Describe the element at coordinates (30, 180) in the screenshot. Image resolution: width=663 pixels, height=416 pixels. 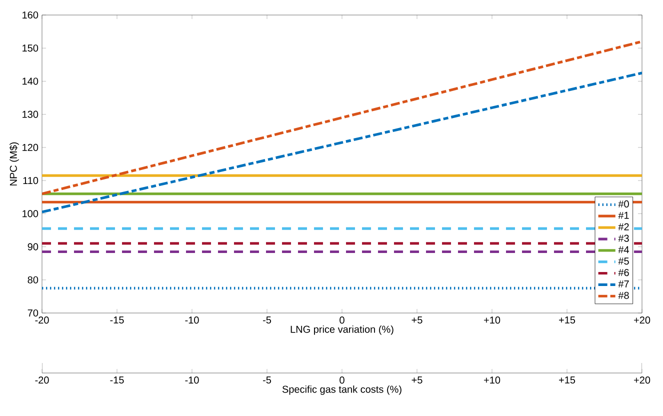
I see `y-tick-label: 110` at that location.